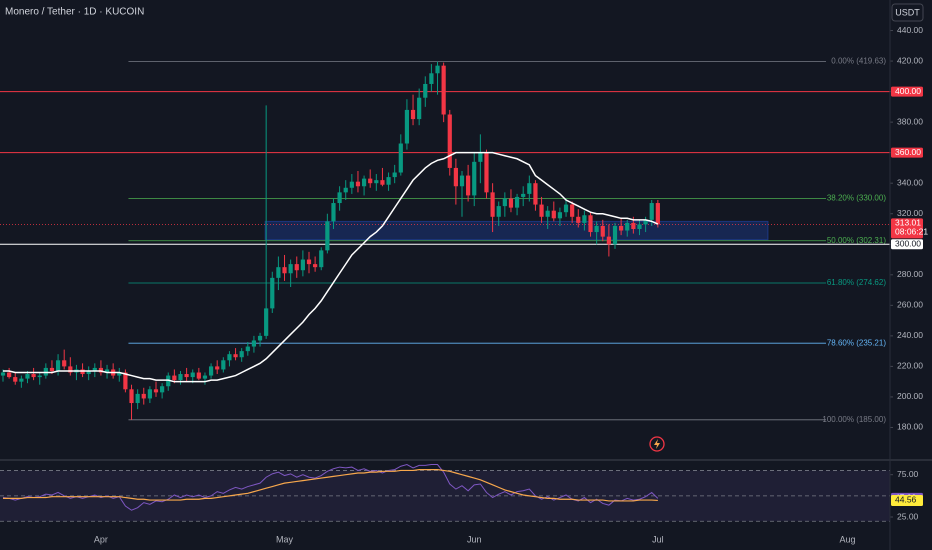 This screenshot has height=550, width=932. I want to click on fib-label: 61.80% (274.62), so click(856, 282).